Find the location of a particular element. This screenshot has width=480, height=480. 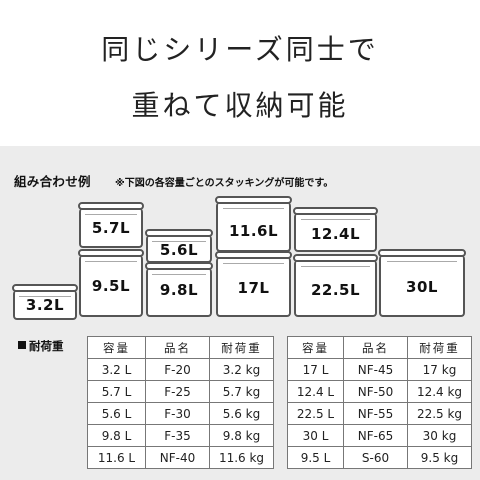

cell-load: 17 kg is located at coordinates (439, 369).